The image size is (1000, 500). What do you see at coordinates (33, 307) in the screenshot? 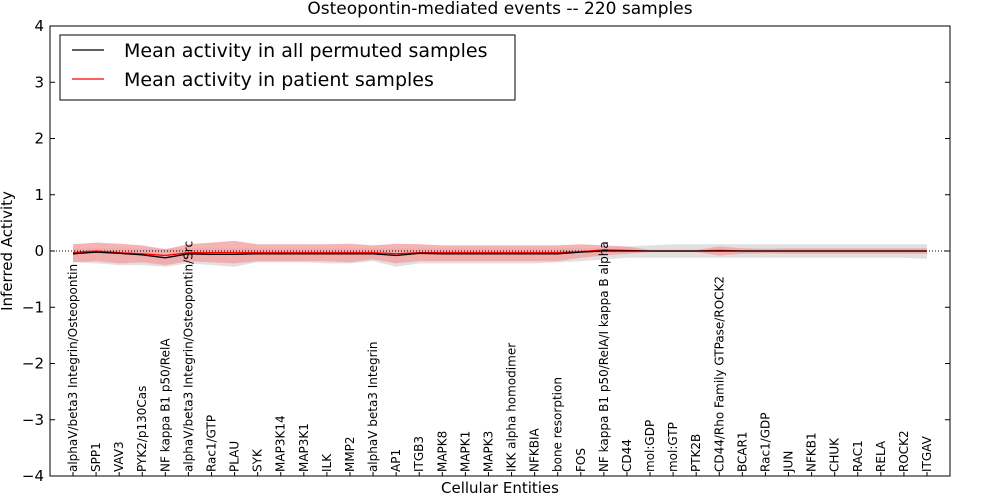
I see `y-tick-label: −1` at bounding box center [33, 307].